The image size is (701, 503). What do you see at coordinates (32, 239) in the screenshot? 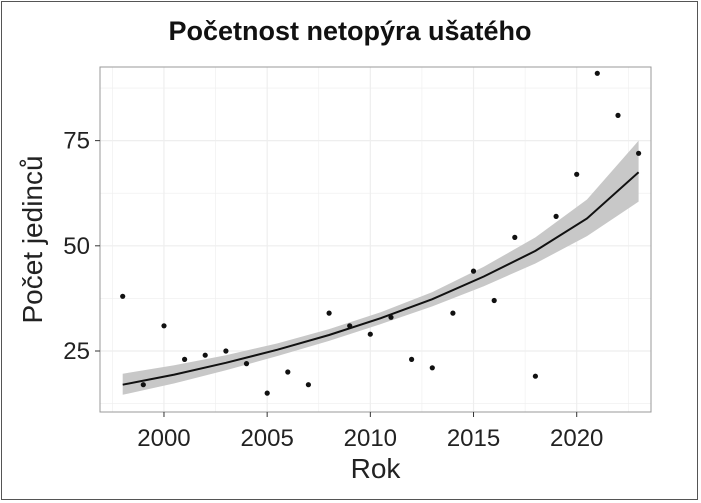
I see `y-axis-title: Počet jedinců` at bounding box center [32, 239].